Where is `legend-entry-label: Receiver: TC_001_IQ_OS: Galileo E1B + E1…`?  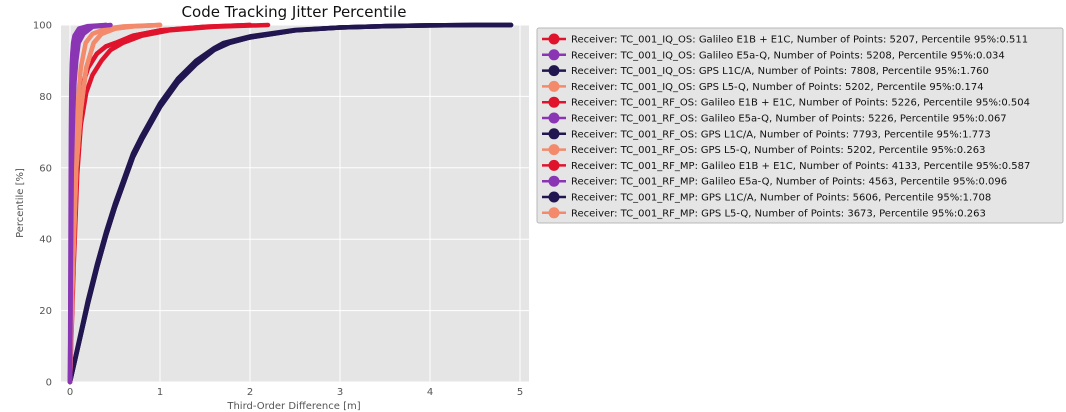 legend-entry-label: Receiver: TC_001_IQ_OS: Galileo E1B + E1… is located at coordinates (799, 40).